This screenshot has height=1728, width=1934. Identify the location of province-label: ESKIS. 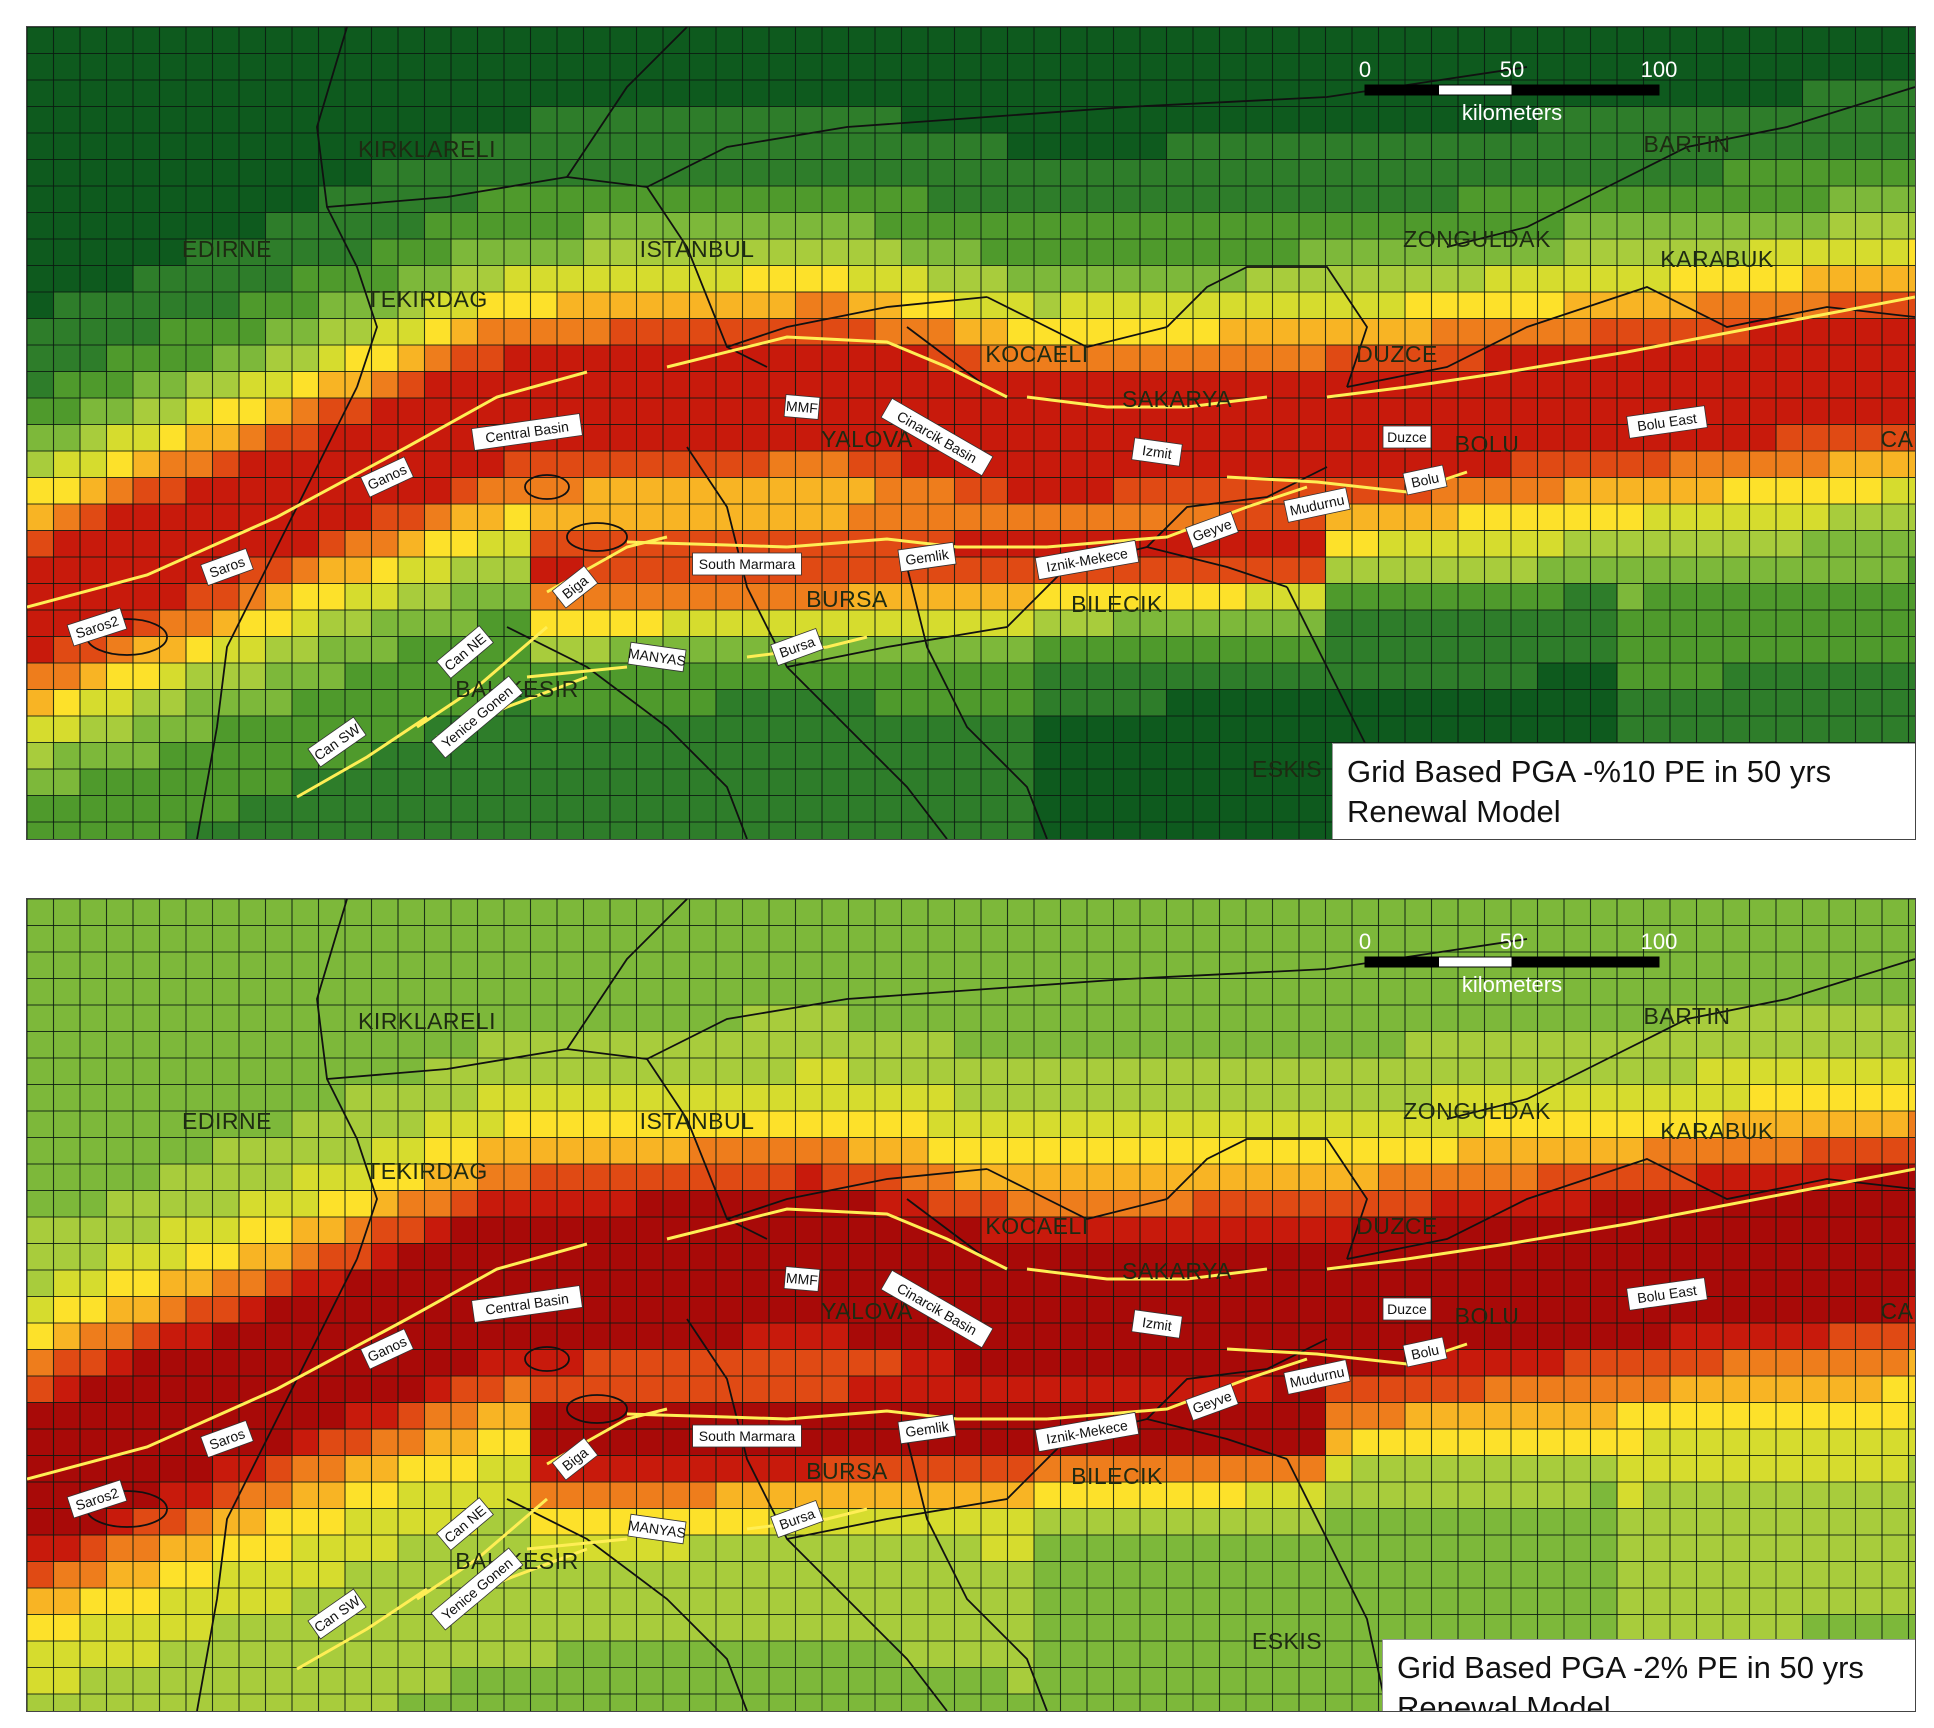
(1287, 769).